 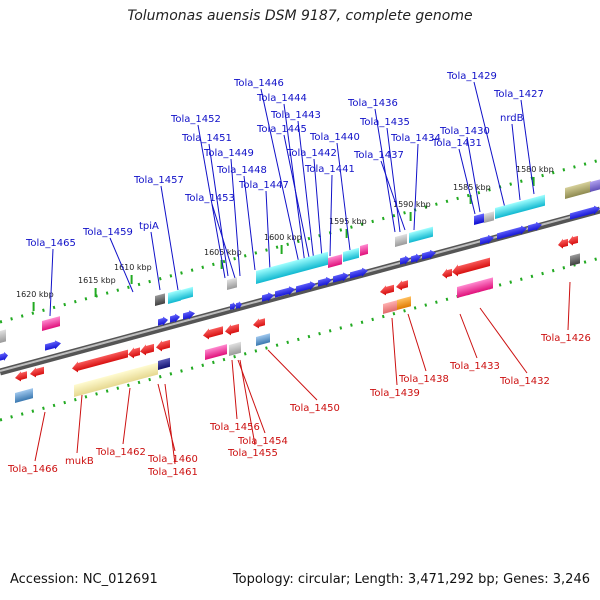 What do you see at coordinates (228, 153) in the screenshot?
I see `gene-label-top: Tola_1449` at bounding box center [228, 153].